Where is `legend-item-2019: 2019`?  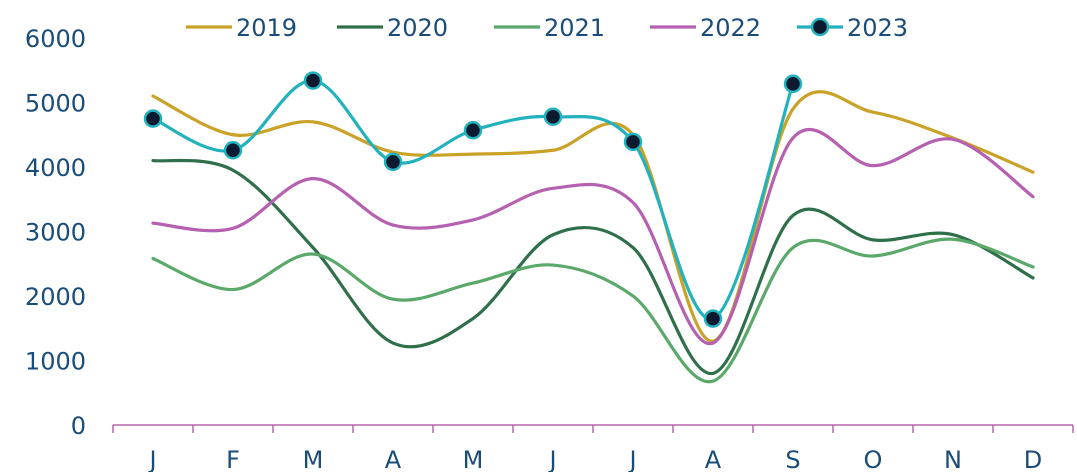 legend-item-2019: 2019 is located at coordinates (241, 28).